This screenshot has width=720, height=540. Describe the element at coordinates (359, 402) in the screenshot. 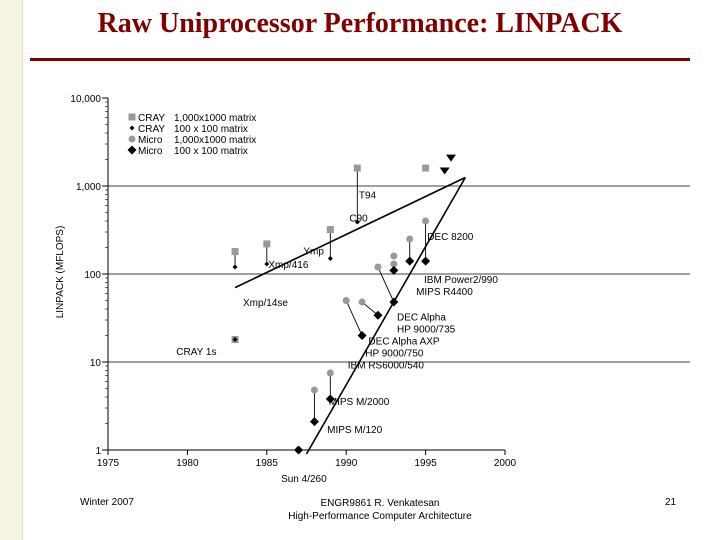

I see `point-label: MIPS M/2000` at that location.